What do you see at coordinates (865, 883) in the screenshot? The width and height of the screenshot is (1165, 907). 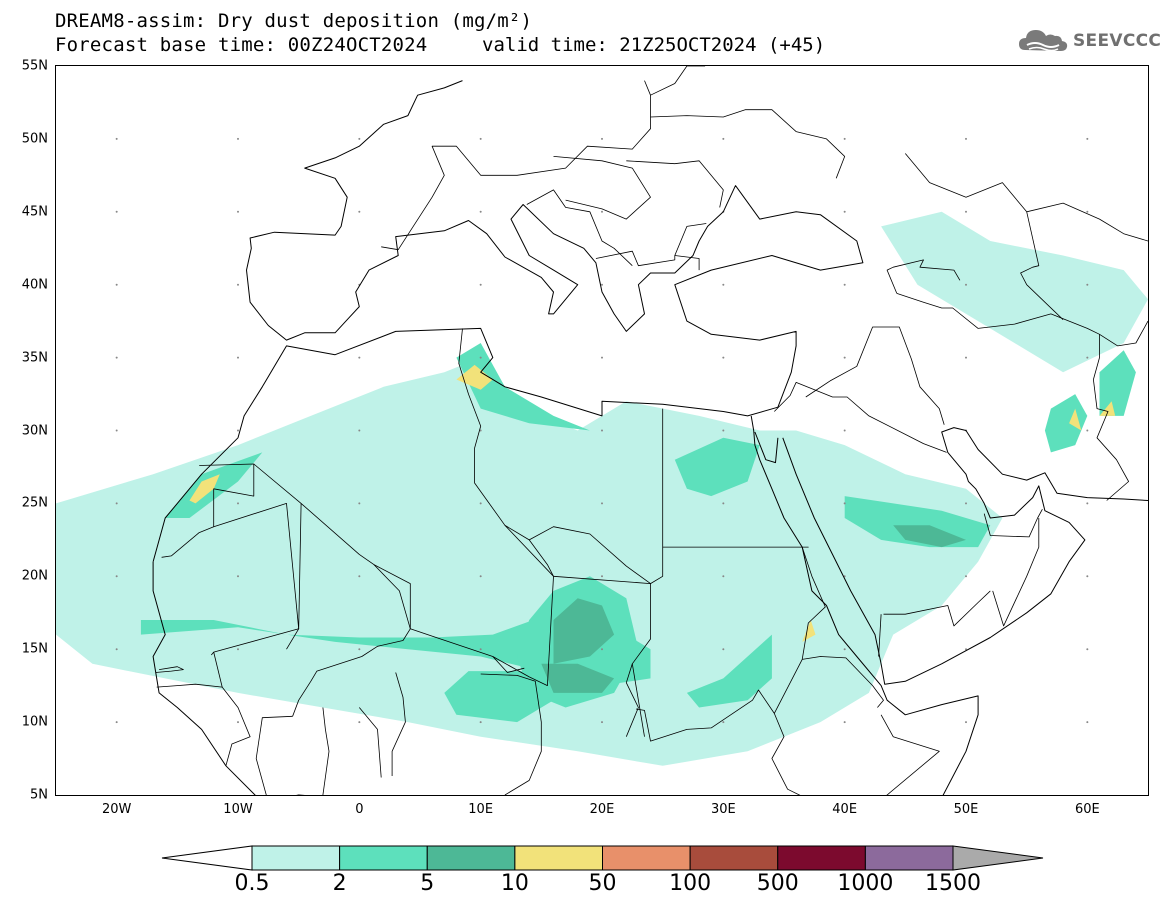 I see `colorbar-level-label: 1000` at bounding box center [865, 883].